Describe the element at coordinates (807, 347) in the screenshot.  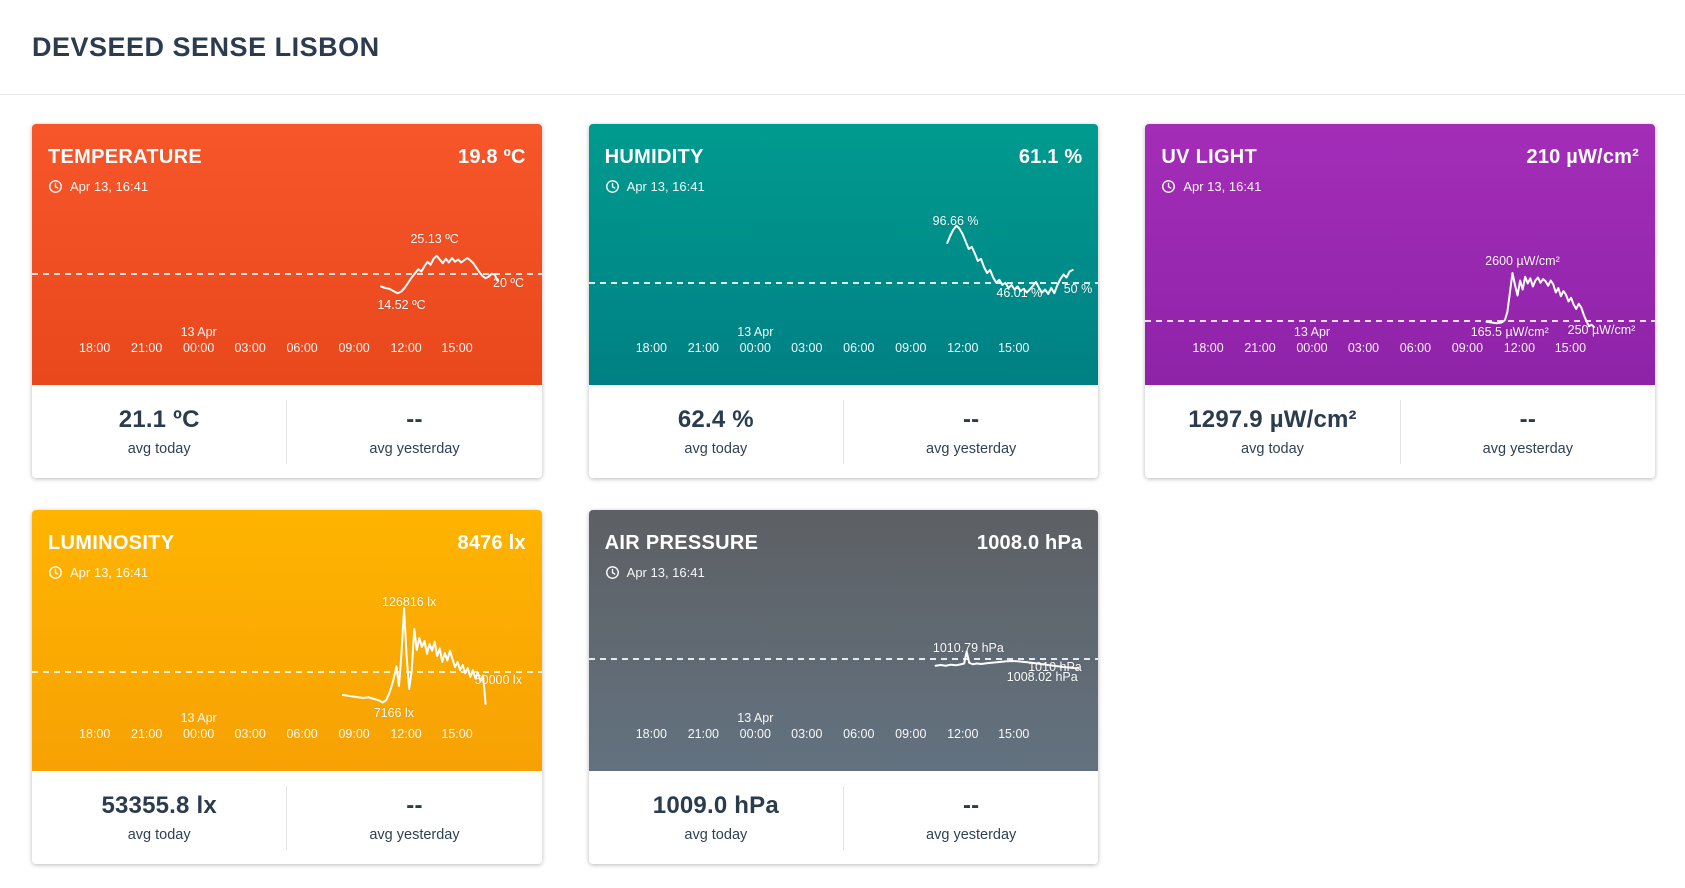
I see `x-tick-time: 03:00` at that location.